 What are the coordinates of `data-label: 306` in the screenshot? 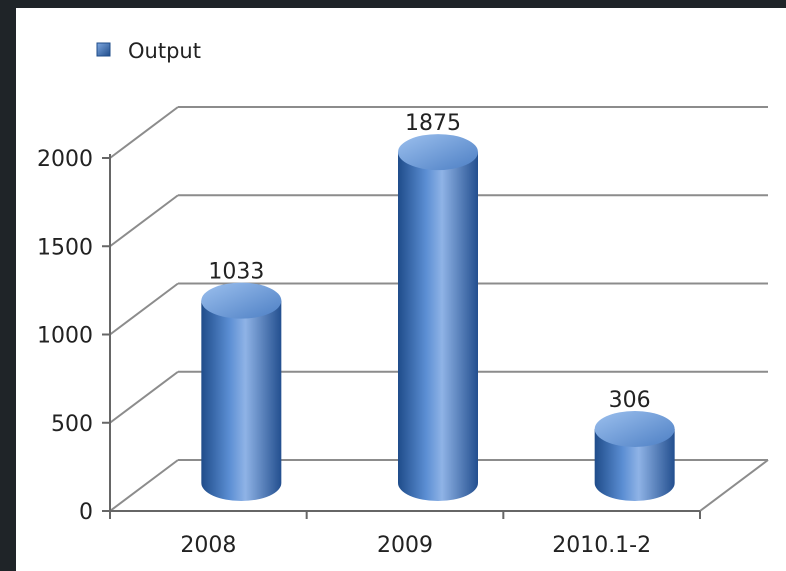 It's located at (630, 400).